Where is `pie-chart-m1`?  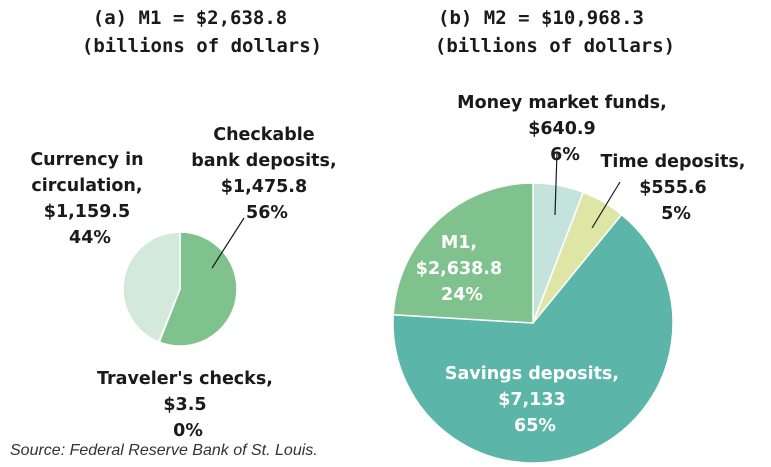 pie-chart-m1 is located at coordinates (180, 289).